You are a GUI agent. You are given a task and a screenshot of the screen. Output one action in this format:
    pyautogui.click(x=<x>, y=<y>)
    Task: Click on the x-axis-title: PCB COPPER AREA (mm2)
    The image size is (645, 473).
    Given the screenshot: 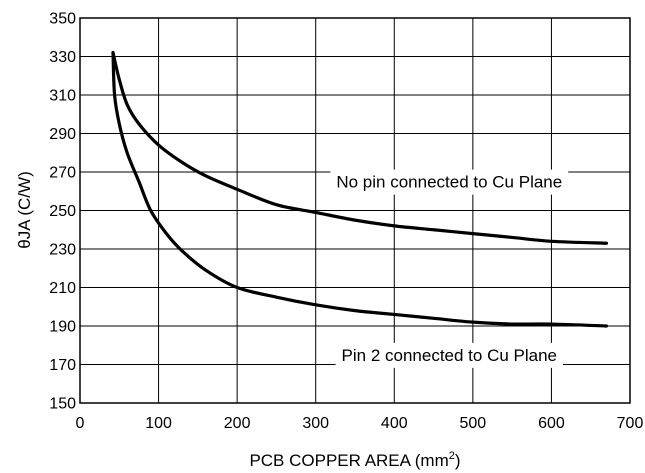 What is the action you would take?
    pyautogui.click(x=354, y=460)
    